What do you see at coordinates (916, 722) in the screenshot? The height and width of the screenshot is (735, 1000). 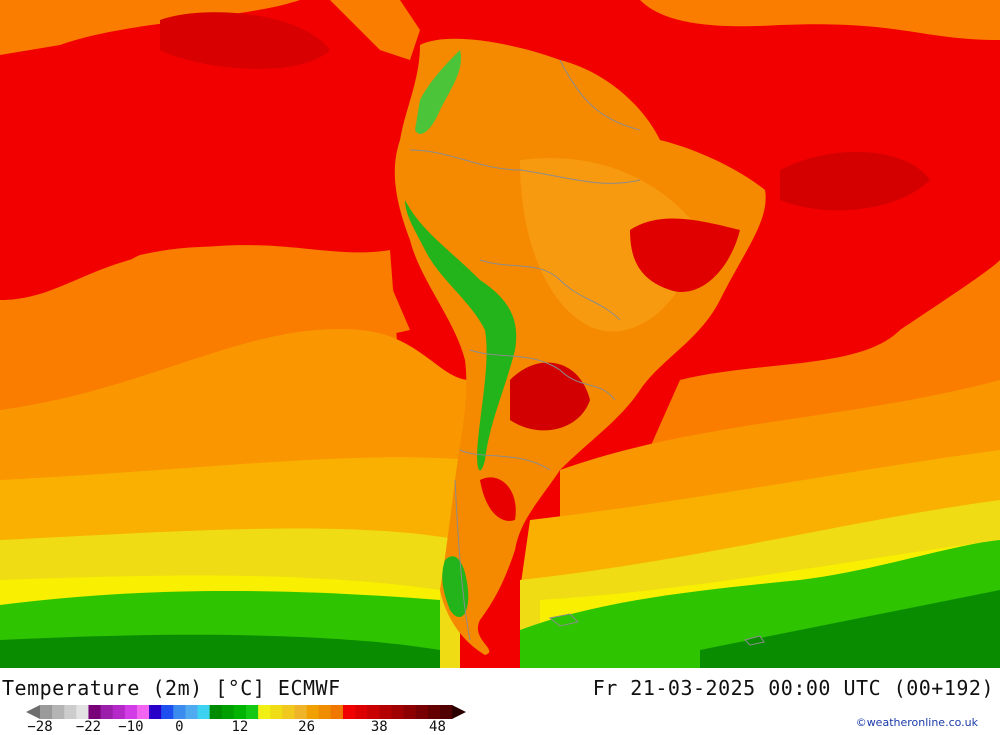 I see `credit-link: ©weatheronline.co.uk` at bounding box center [916, 722].